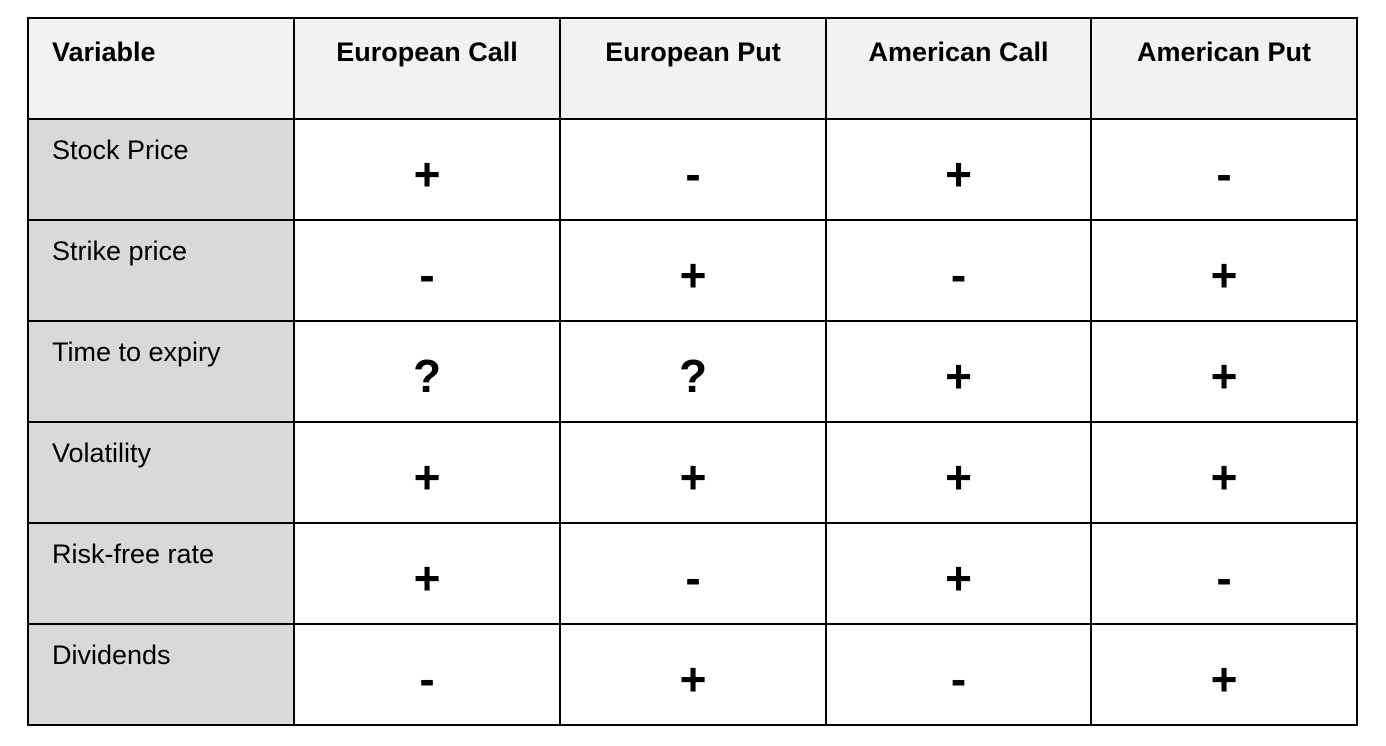  What do you see at coordinates (161, 68) in the screenshot?
I see `header-variable: Variable` at bounding box center [161, 68].